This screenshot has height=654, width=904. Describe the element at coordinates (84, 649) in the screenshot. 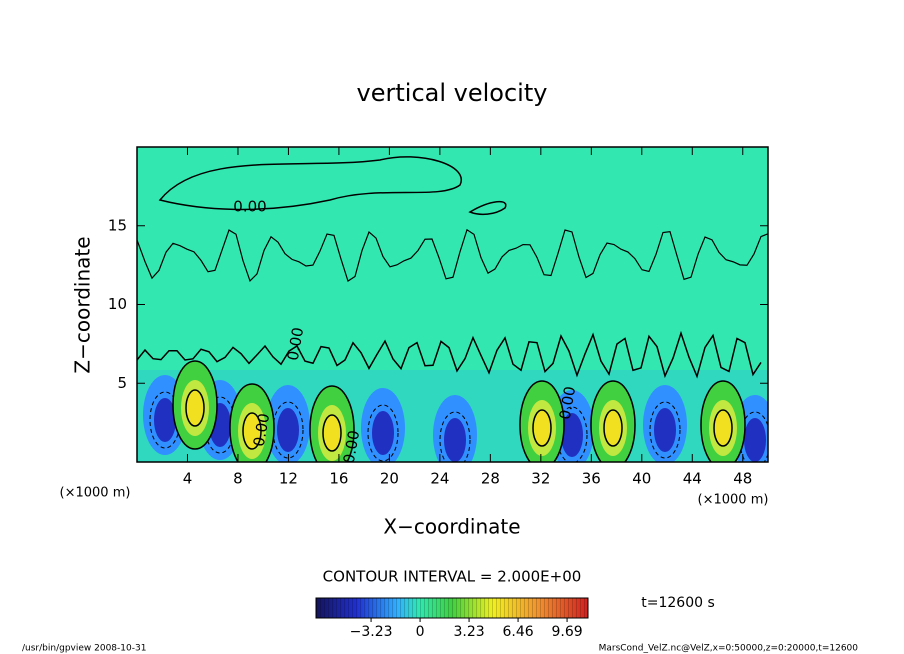

I see `footer-left: /usr/bin/gpview 2008-10-31` at that location.